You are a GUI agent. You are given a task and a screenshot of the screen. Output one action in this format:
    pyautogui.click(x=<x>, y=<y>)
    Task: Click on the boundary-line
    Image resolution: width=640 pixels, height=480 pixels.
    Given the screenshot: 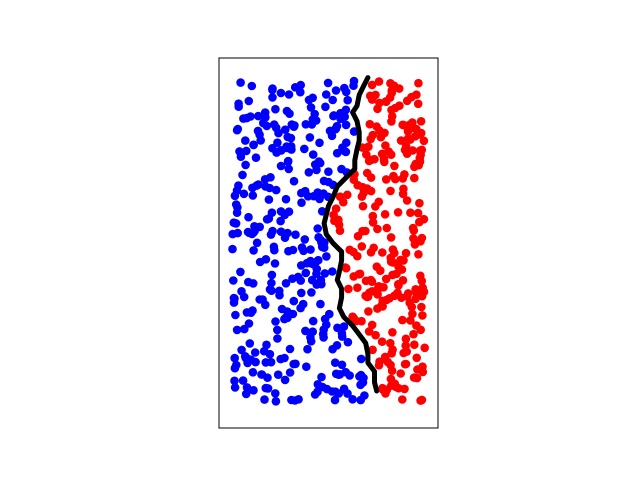 What is the action you would take?
    pyautogui.click(x=350, y=234)
    